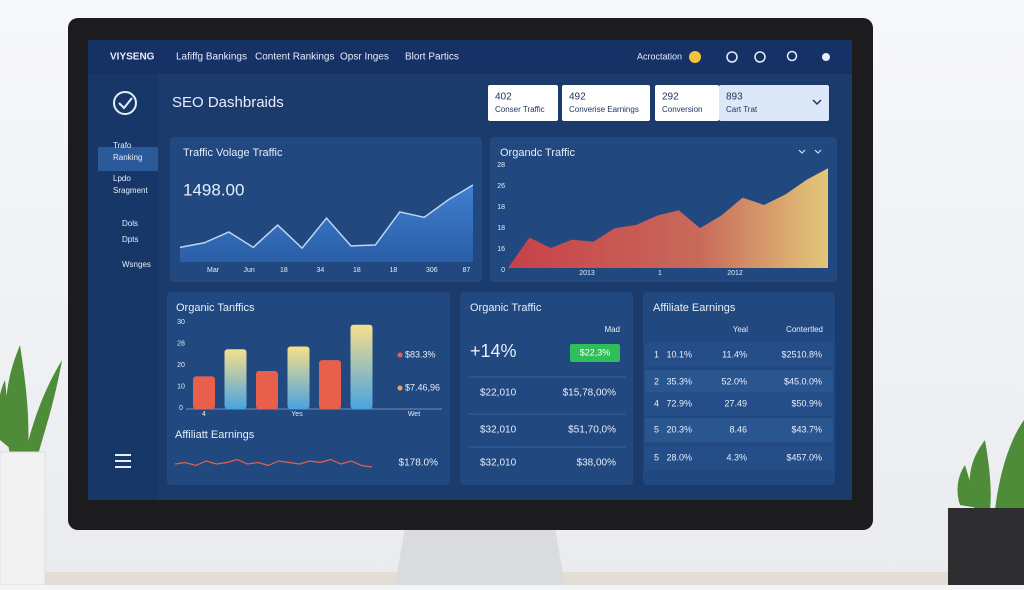  I want to click on cell: $32,010, so click(498, 463).